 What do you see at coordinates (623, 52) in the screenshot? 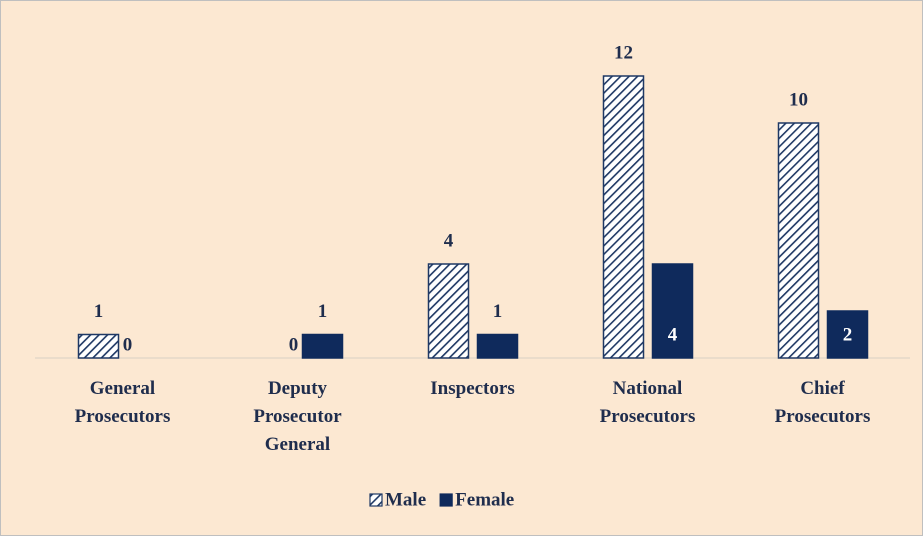
I see `data-label: 12` at bounding box center [623, 52].